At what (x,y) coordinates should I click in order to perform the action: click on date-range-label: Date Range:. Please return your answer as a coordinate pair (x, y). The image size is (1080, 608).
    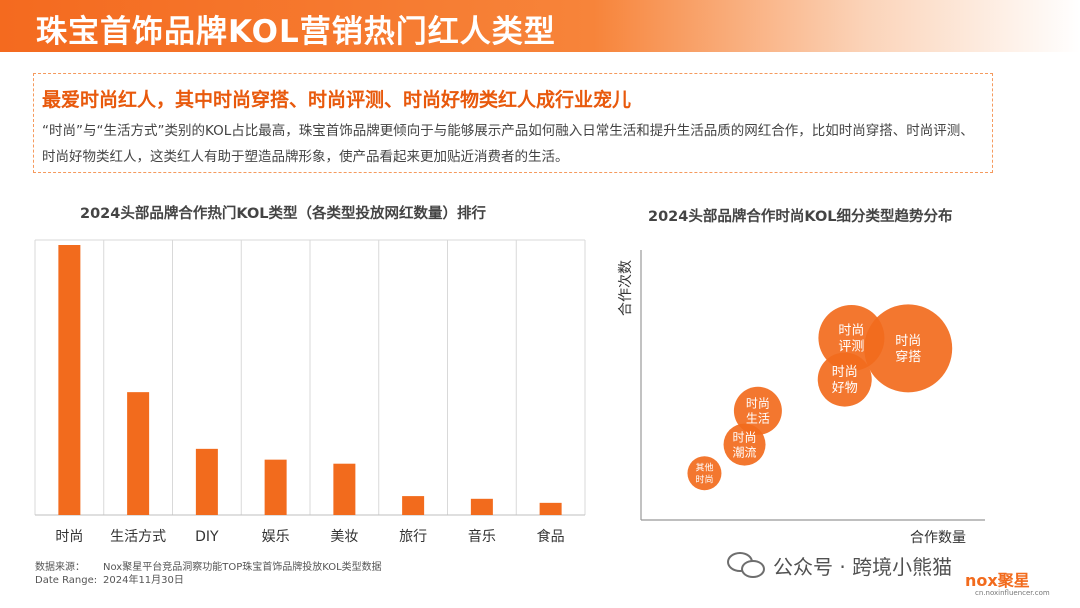
    Looking at the image, I should click on (66, 580).